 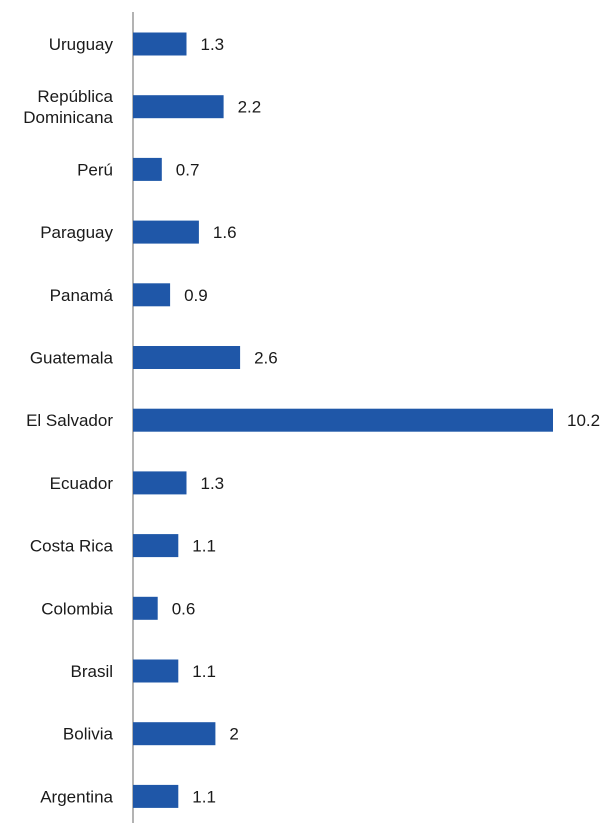 I want to click on value-label: 2, so click(x=233, y=734).